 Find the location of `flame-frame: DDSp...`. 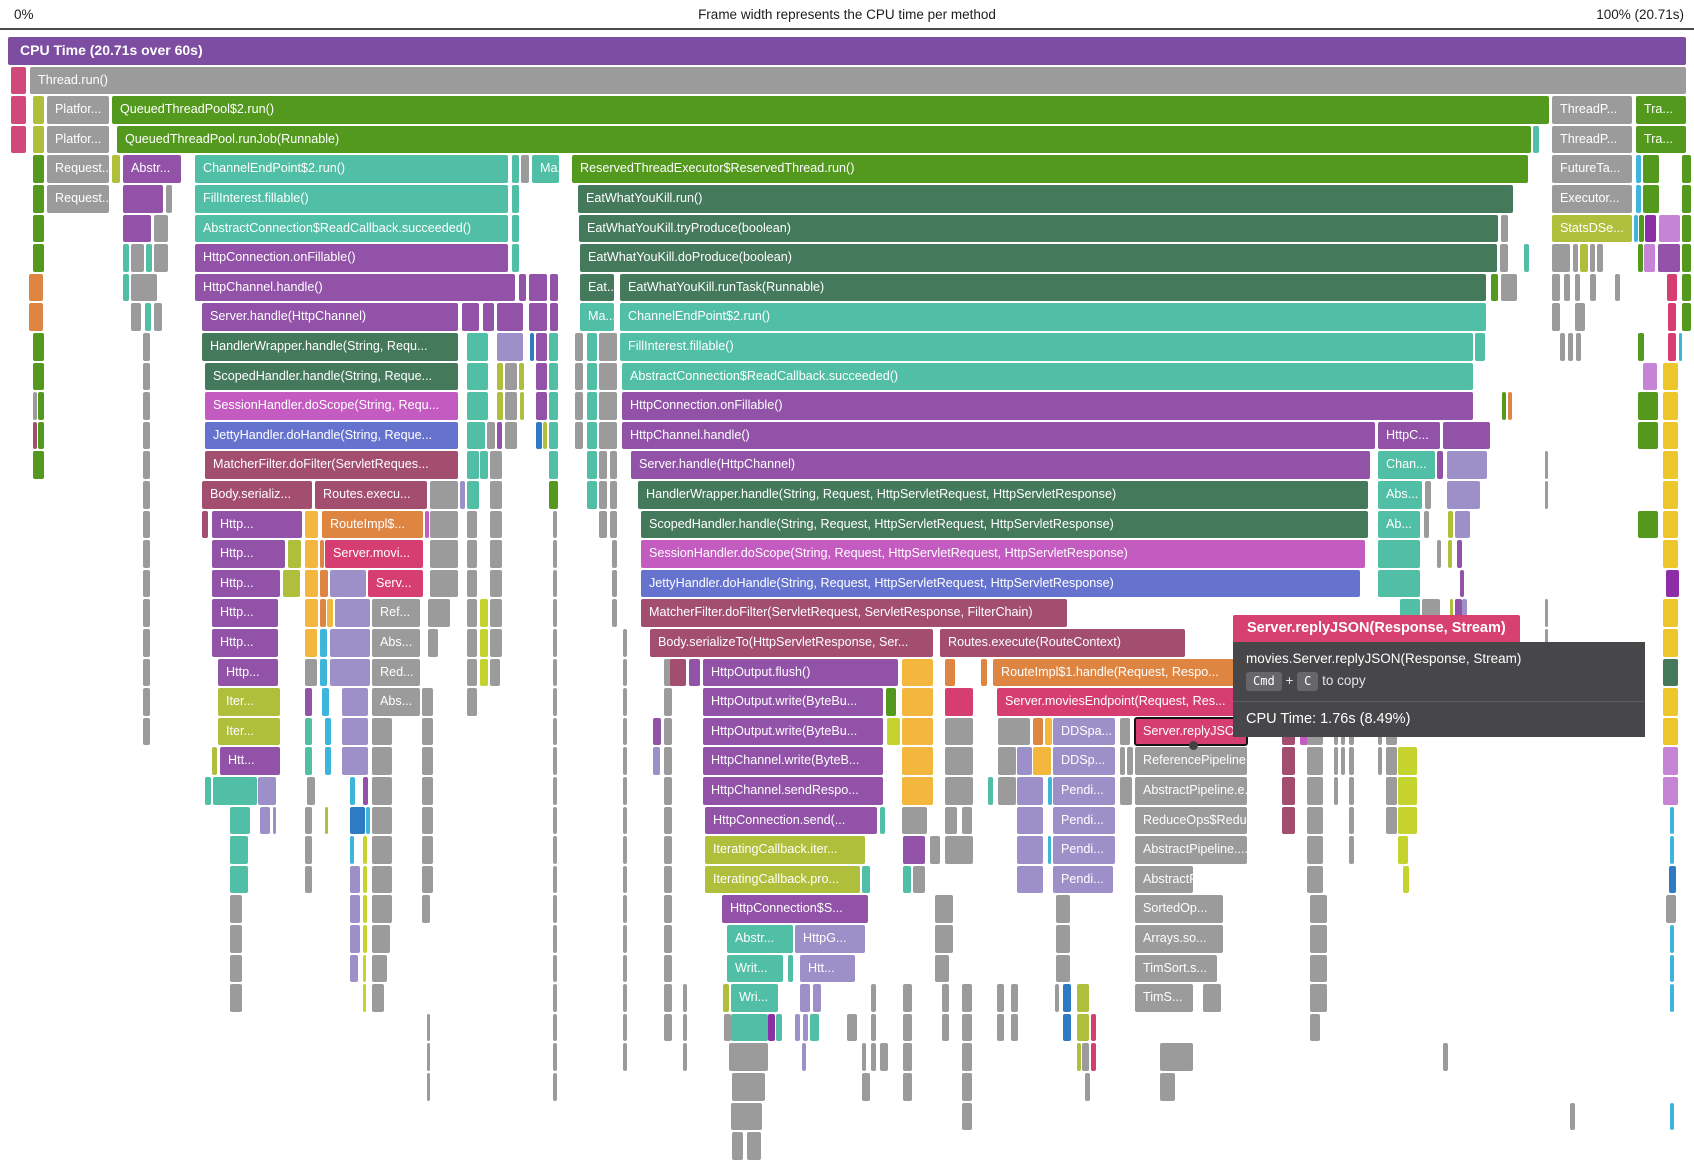

flame-frame: DDSp... is located at coordinates (1084, 761).